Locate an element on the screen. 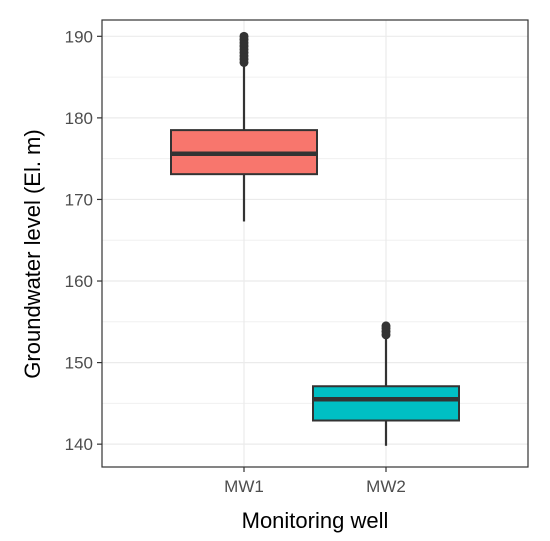 This screenshot has height=541, width=550. y-axis-title: Groundwater level (El. m) is located at coordinates (32, 253).